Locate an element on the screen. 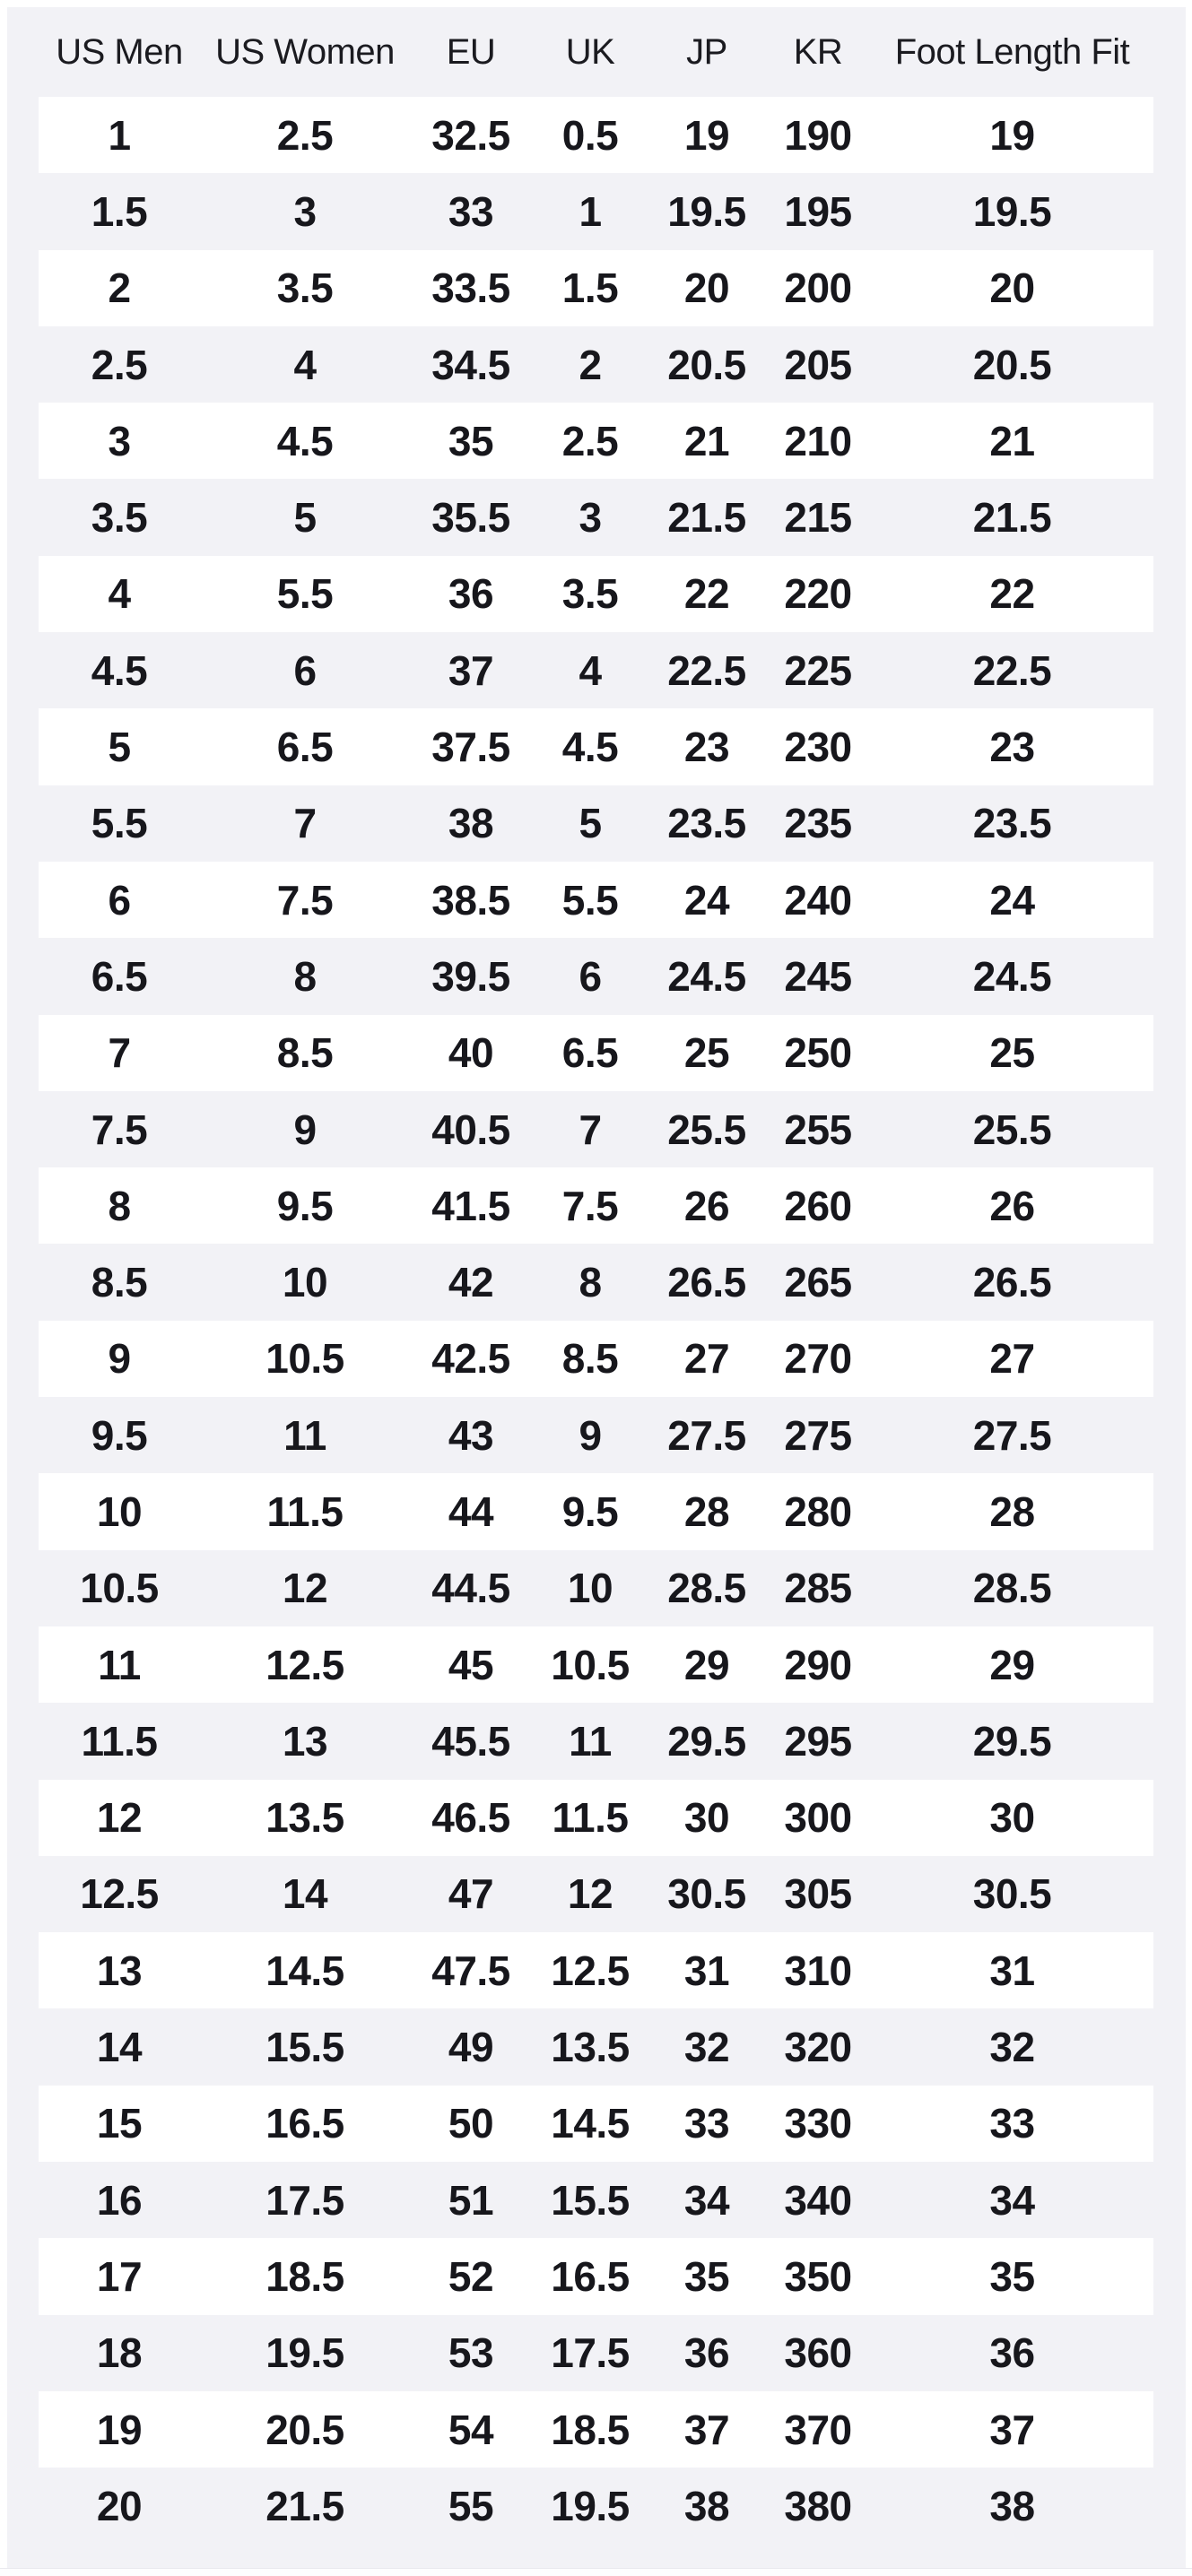 This screenshot has width=1192, height=2576. table-cell: 27 is located at coordinates (1012, 1359).